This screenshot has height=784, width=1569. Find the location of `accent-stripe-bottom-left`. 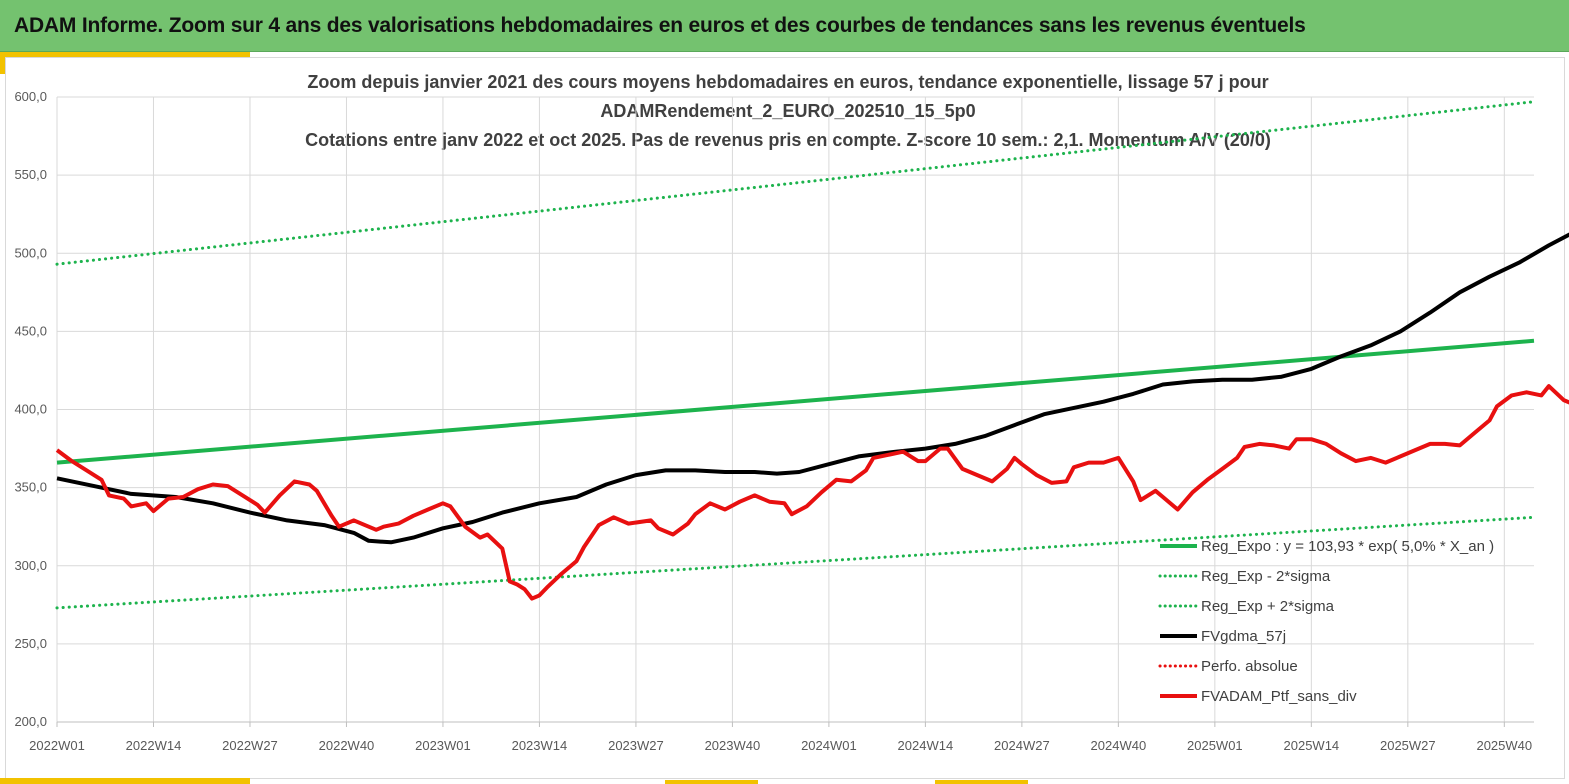

accent-stripe-bottom-left is located at coordinates (125, 781).